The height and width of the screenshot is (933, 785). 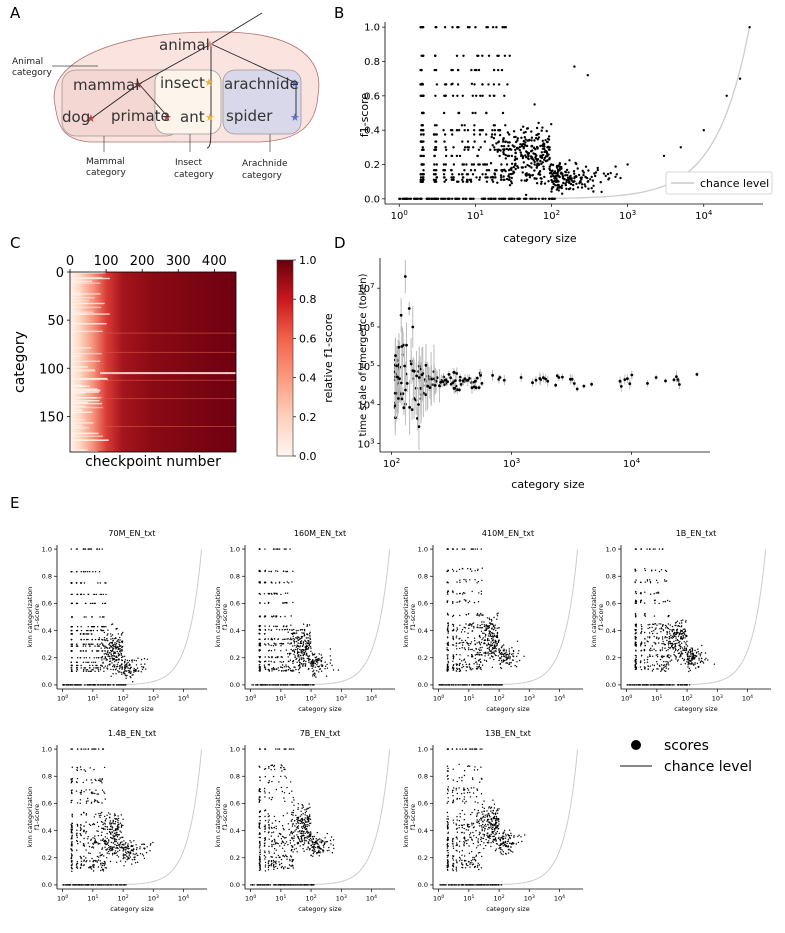 What do you see at coordinates (295, 117) in the screenshot?
I see `spider-star-icon: ★` at bounding box center [295, 117].